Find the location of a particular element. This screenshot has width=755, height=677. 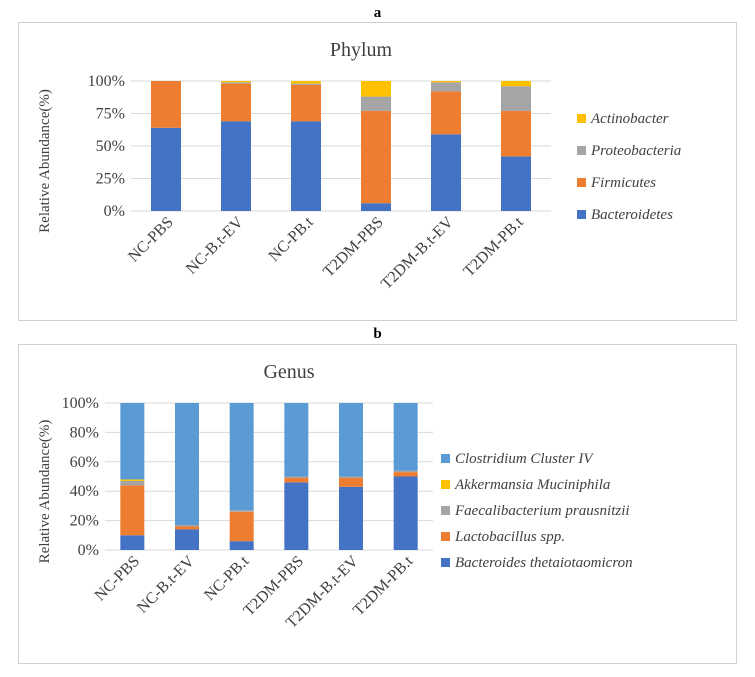

bar-firmicutes-t2dm-pbs is located at coordinates (376, 157).